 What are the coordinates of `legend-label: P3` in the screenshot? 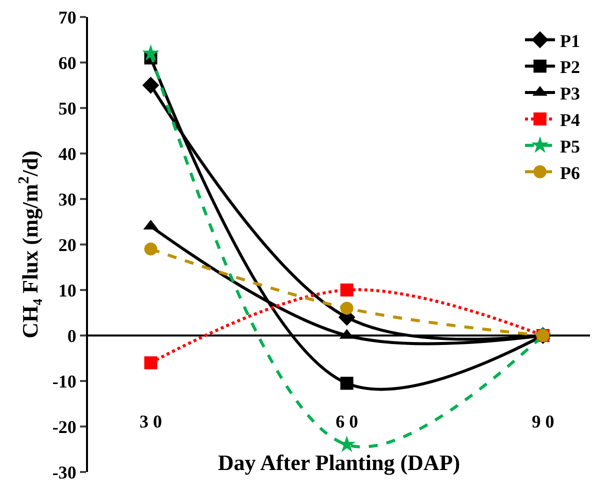 It's located at (570, 94).